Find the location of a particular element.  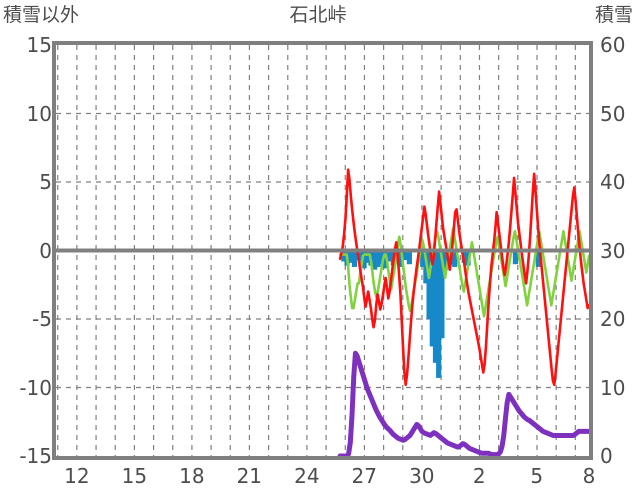

y-left-tick-label: 0 is located at coordinates (45, 250).